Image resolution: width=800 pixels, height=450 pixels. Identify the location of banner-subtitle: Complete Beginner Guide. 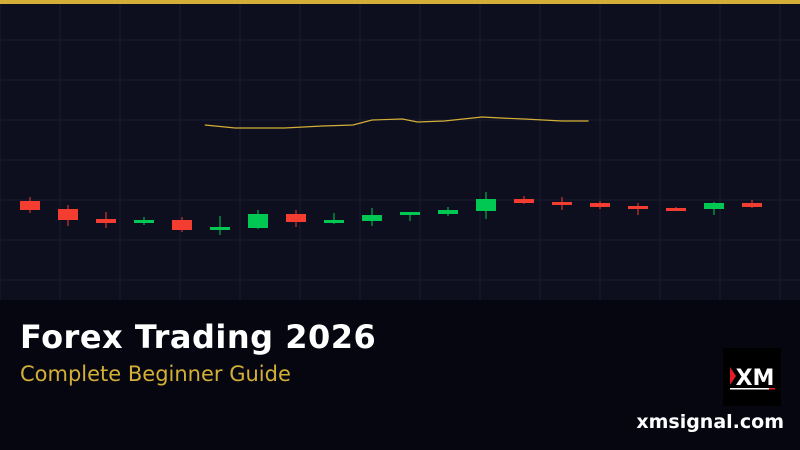
(155, 374).